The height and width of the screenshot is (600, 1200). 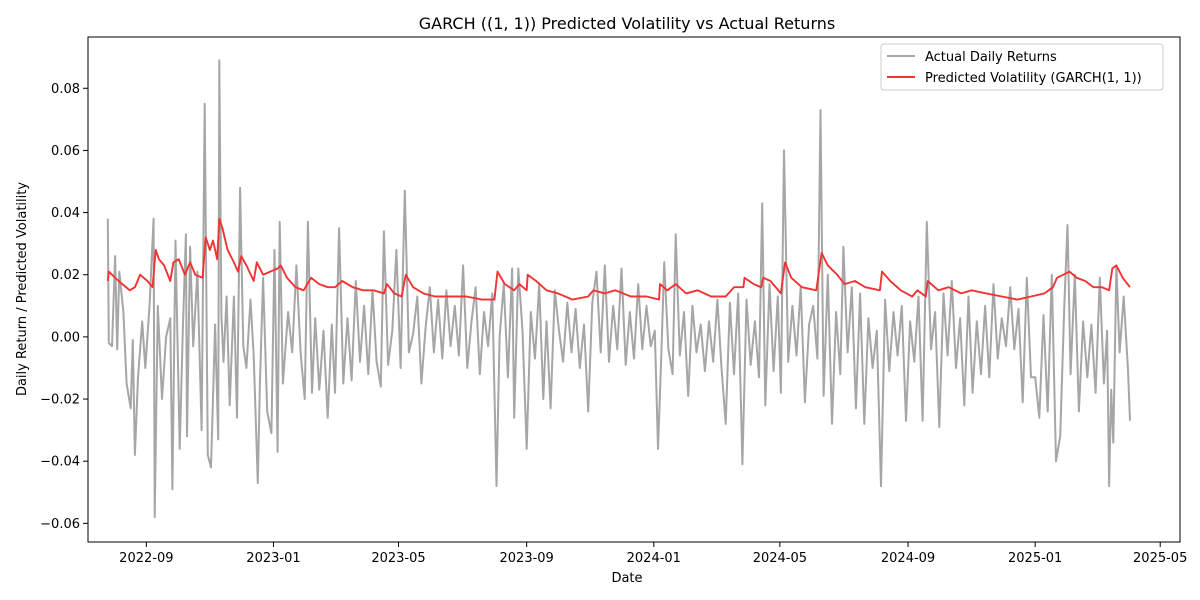 What do you see at coordinates (65, 213) in the screenshot?
I see `y-tick-label: 0.04` at bounding box center [65, 213].